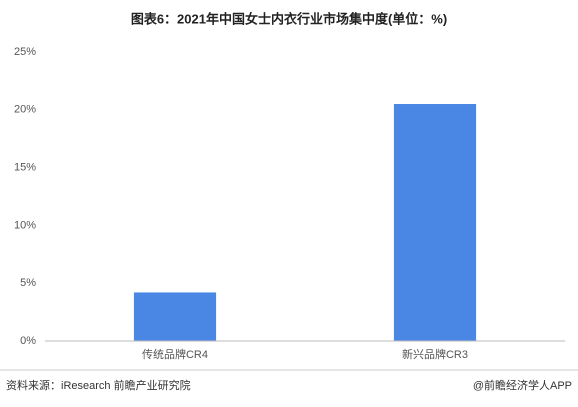 The image size is (578, 407). I want to click on x-tick-label: 传统品牌CR4, so click(175, 354).